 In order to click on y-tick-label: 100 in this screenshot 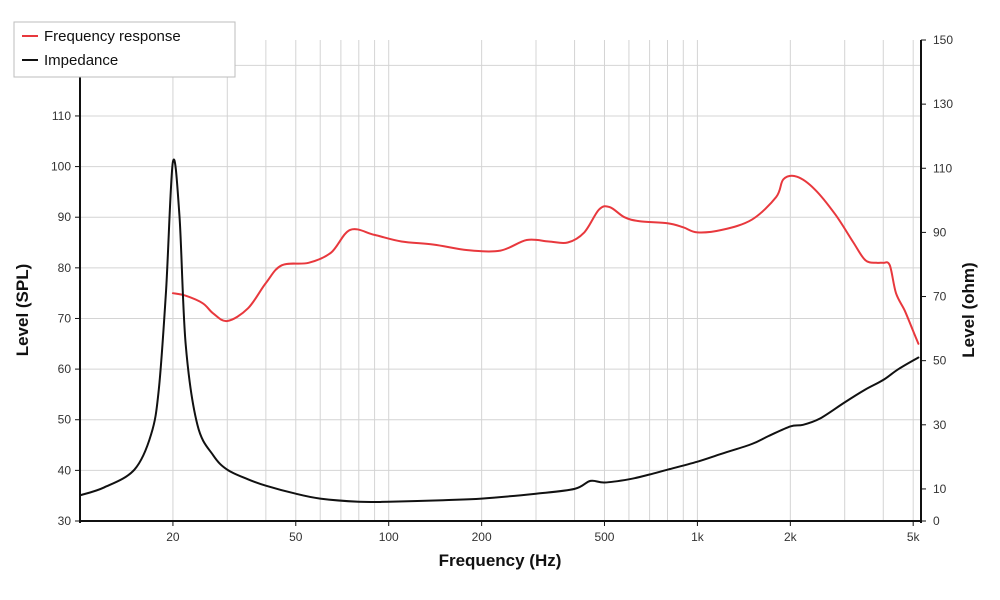, I will do `click(61, 167)`.